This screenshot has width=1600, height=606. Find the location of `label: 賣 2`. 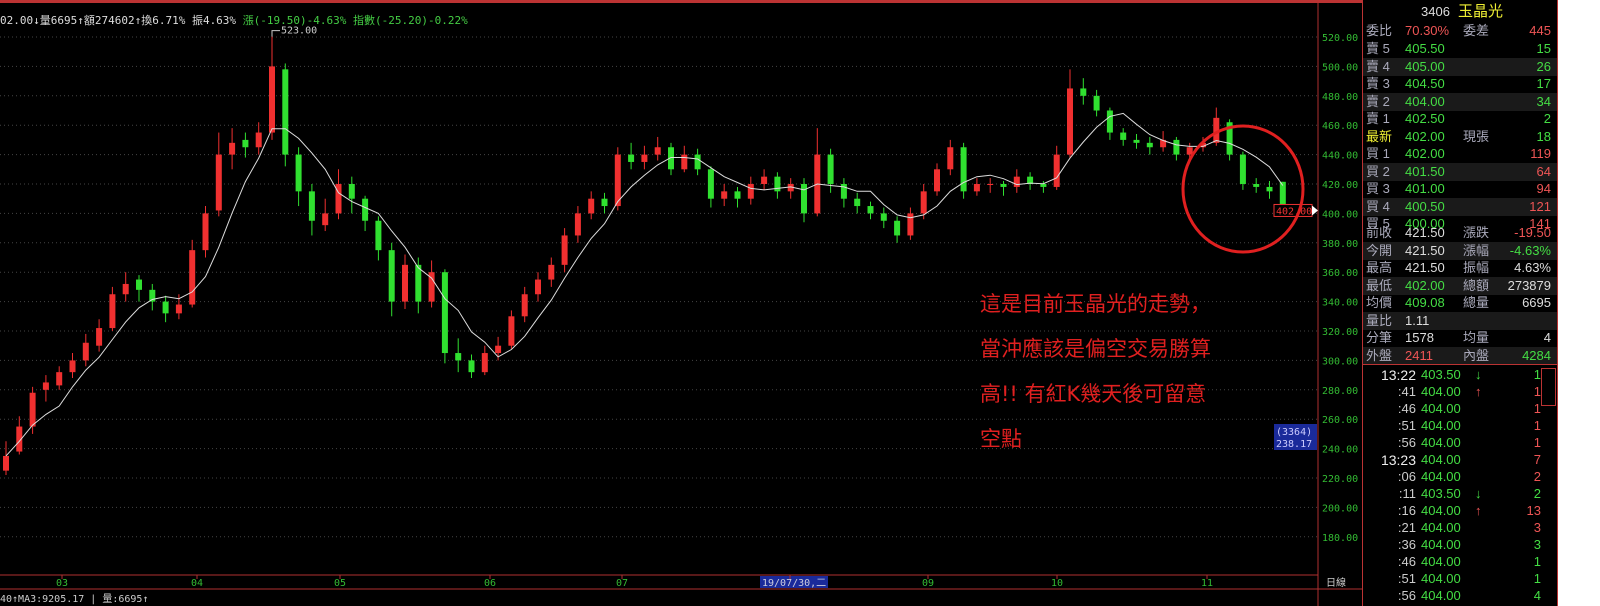

label: 賣 2 is located at coordinates (1378, 101).